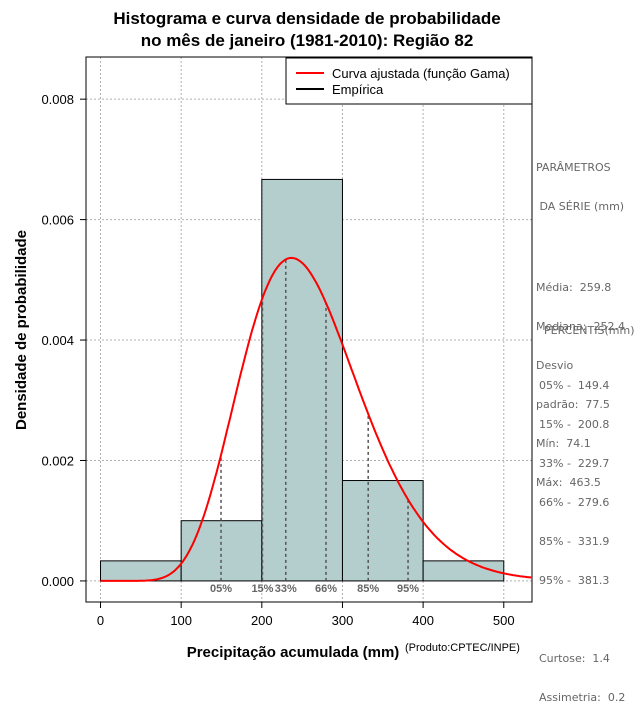 This screenshot has height=717, width=640. What do you see at coordinates (504, 620) in the screenshot?
I see `x-tick-label: 500` at bounding box center [504, 620].